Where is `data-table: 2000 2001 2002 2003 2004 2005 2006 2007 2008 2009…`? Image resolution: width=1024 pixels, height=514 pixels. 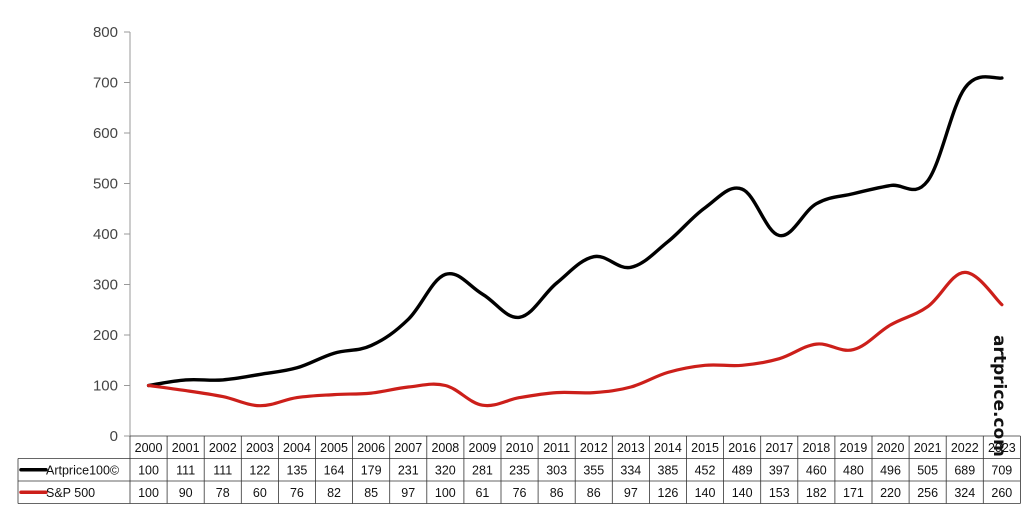 data-table: 2000 2001 2002 2003 2004 2005 2006 2007 2008 2009… is located at coordinates (519, 469).